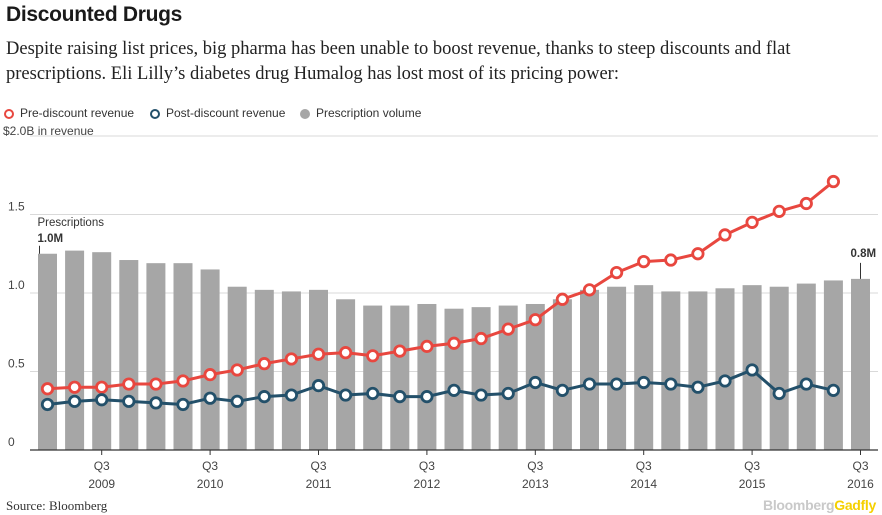 This screenshot has width=882, height=515. I want to click on chart-title: Discounted Drugs, so click(94, 14).